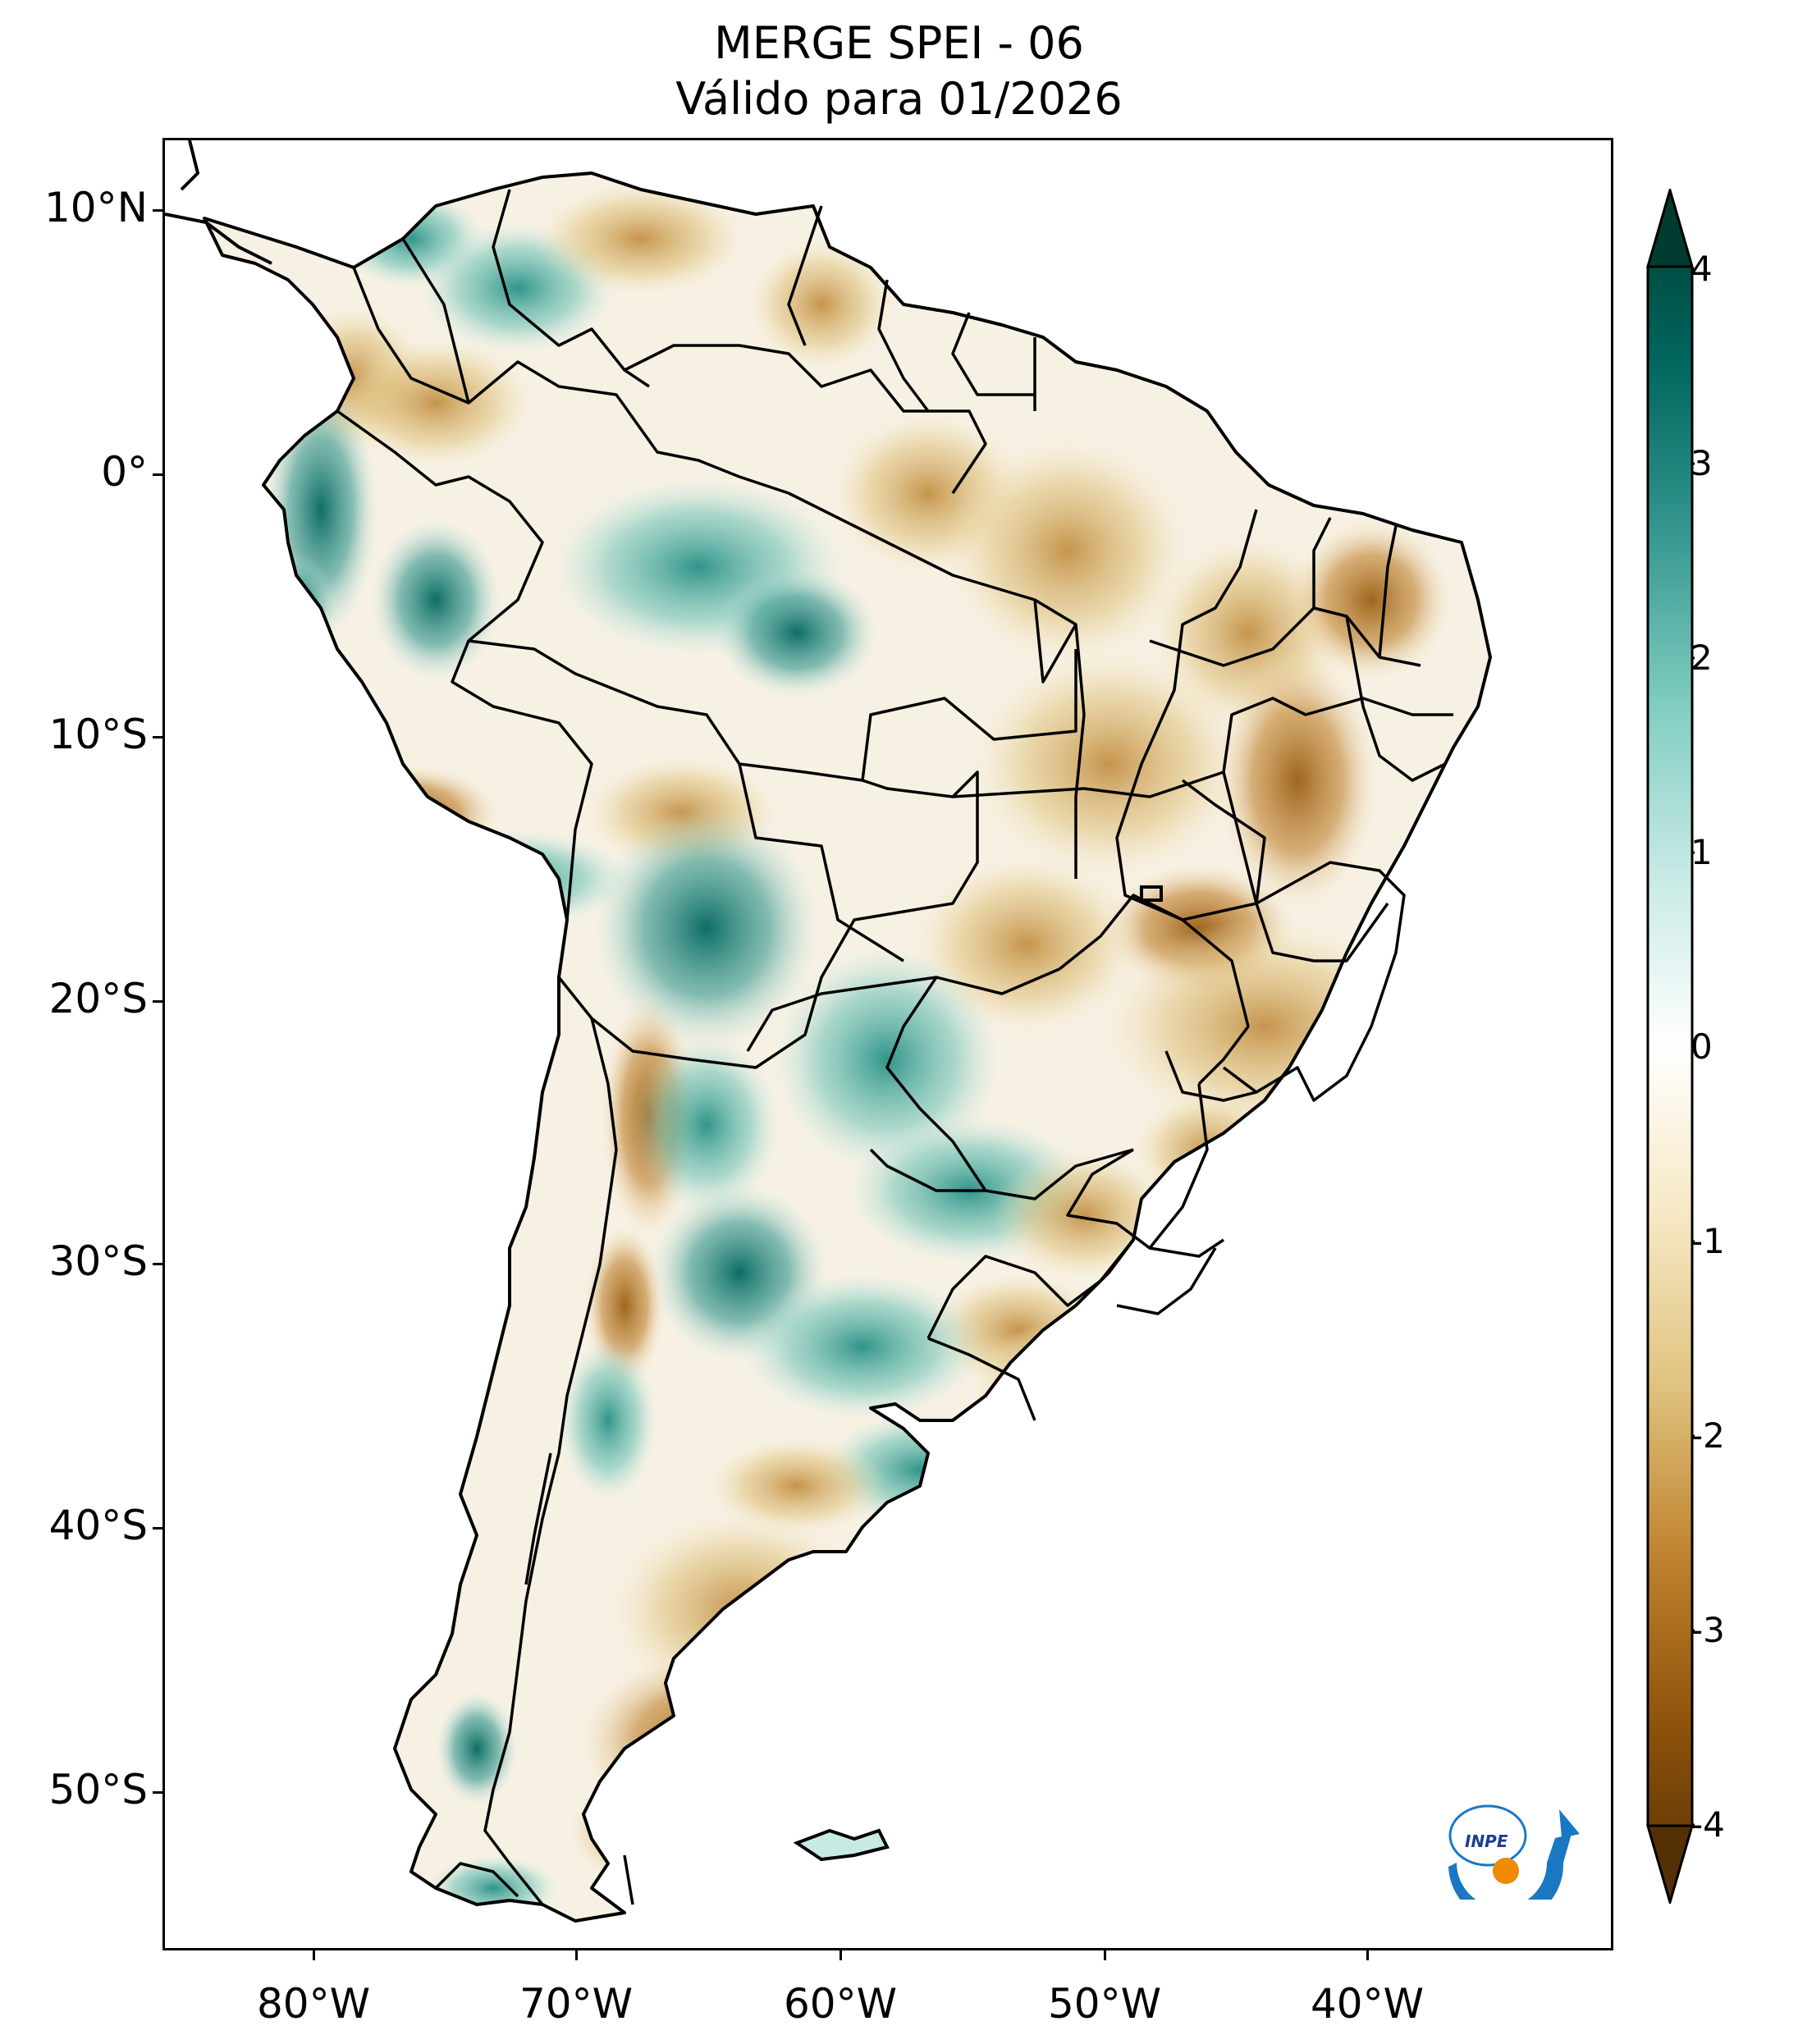  What do you see at coordinates (95, 207) in the screenshot?
I see `lat-label-10n: 10°N` at bounding box center [95, 207].